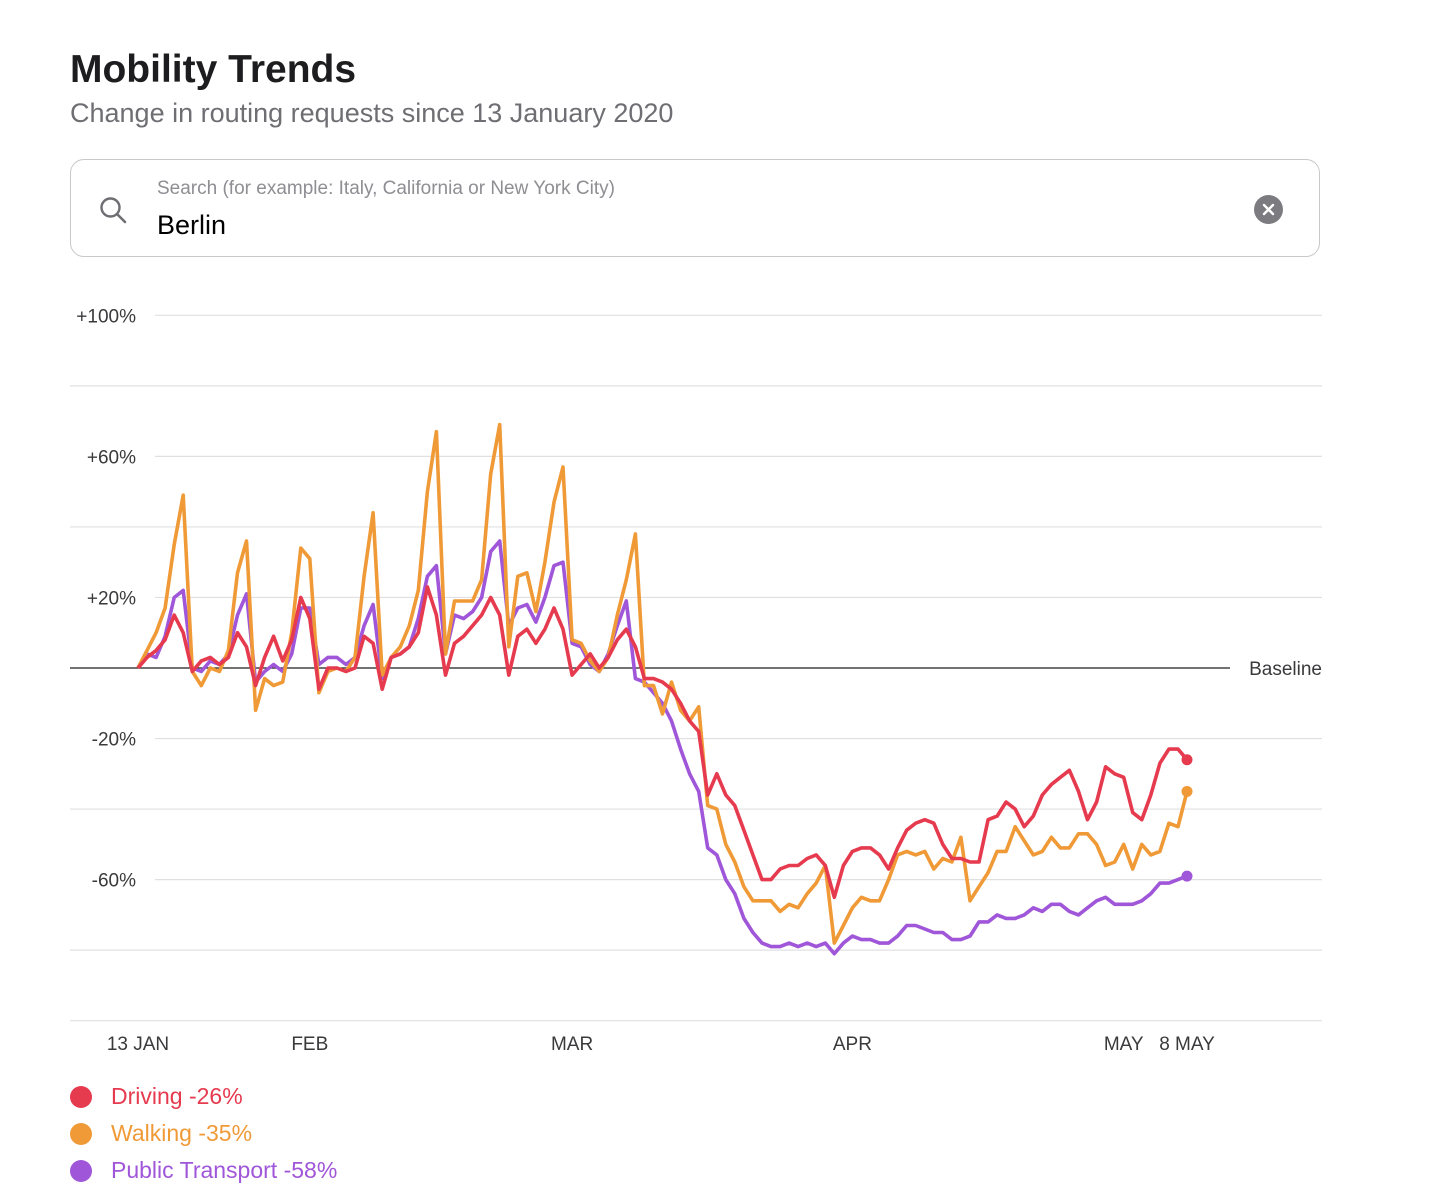 This screenshot has height=1202, width=1456. I want to click on clear-icon, so click(1268, 209).